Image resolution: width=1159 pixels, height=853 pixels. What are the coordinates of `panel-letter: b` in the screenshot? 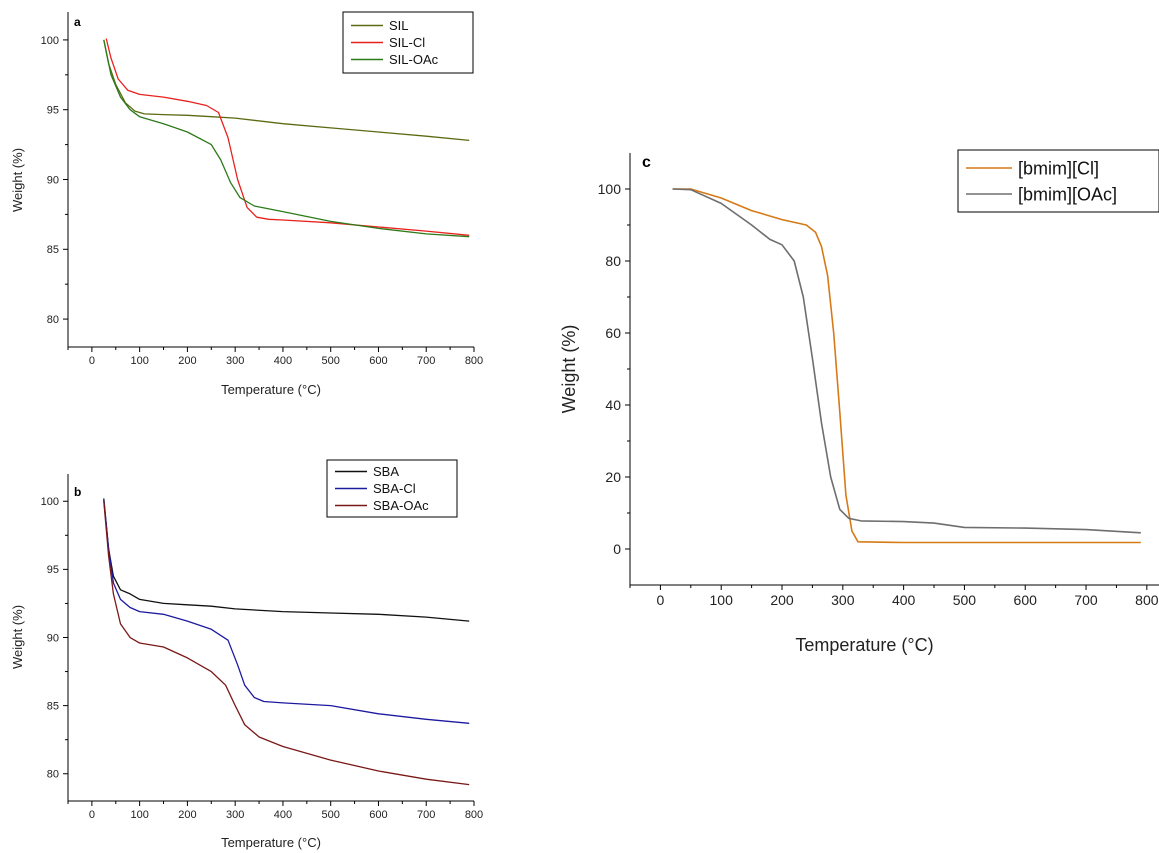 It's located at (77, 492).